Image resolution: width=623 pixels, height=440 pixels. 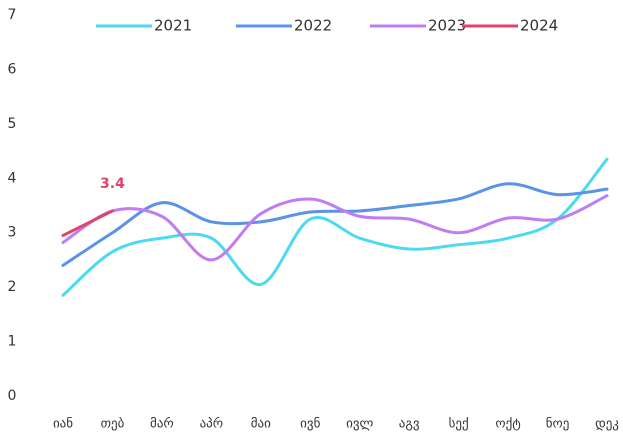 What do you see at coordinates (12, 178) in the screenshot?
I see `y-tick-label: 4` at bounding box center [12, 178].